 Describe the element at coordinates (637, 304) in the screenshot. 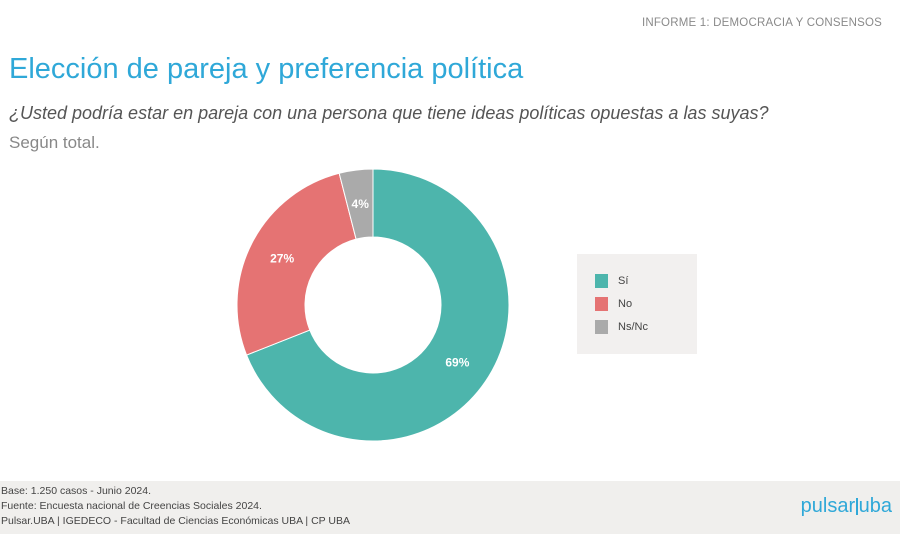

I see `chart-legend: Sí No Ns/Nc` at that location.